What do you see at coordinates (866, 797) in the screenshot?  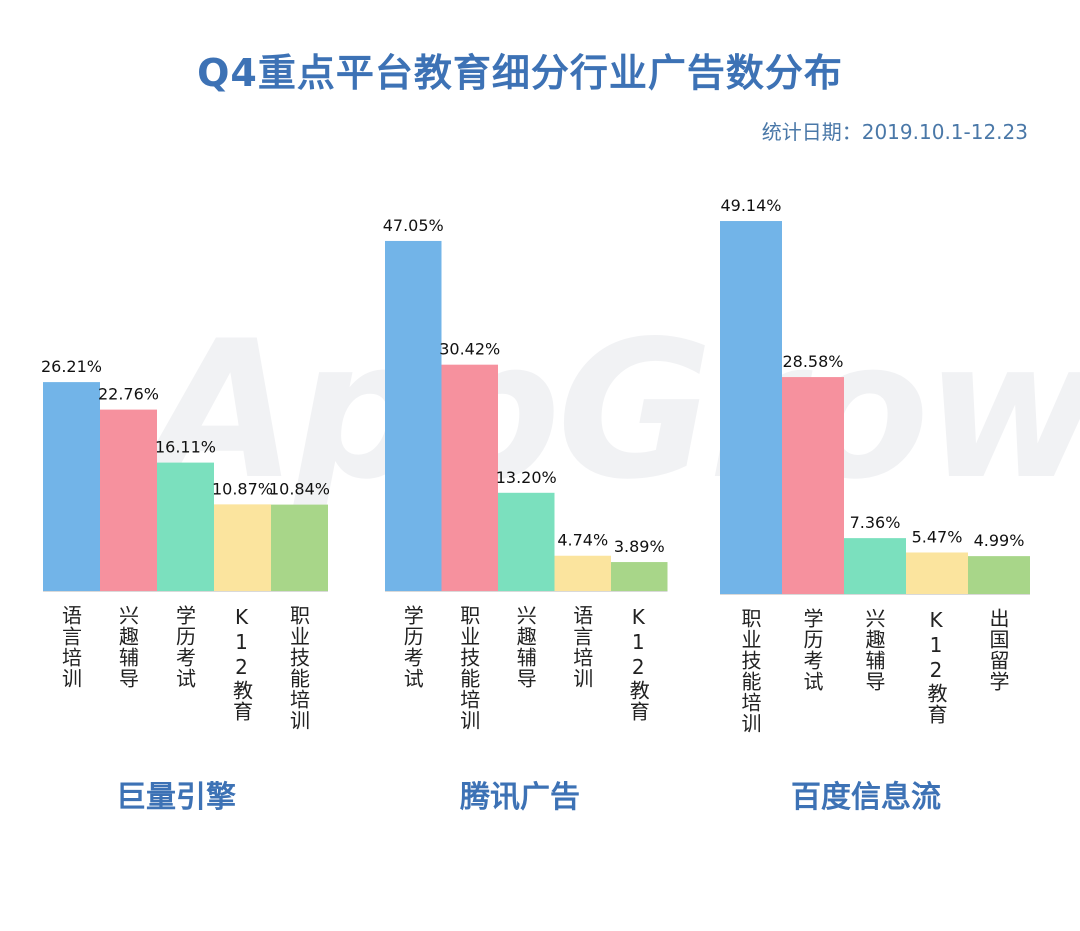 I see `platform-label: 百度信息流` at bounding box center [866, 797].